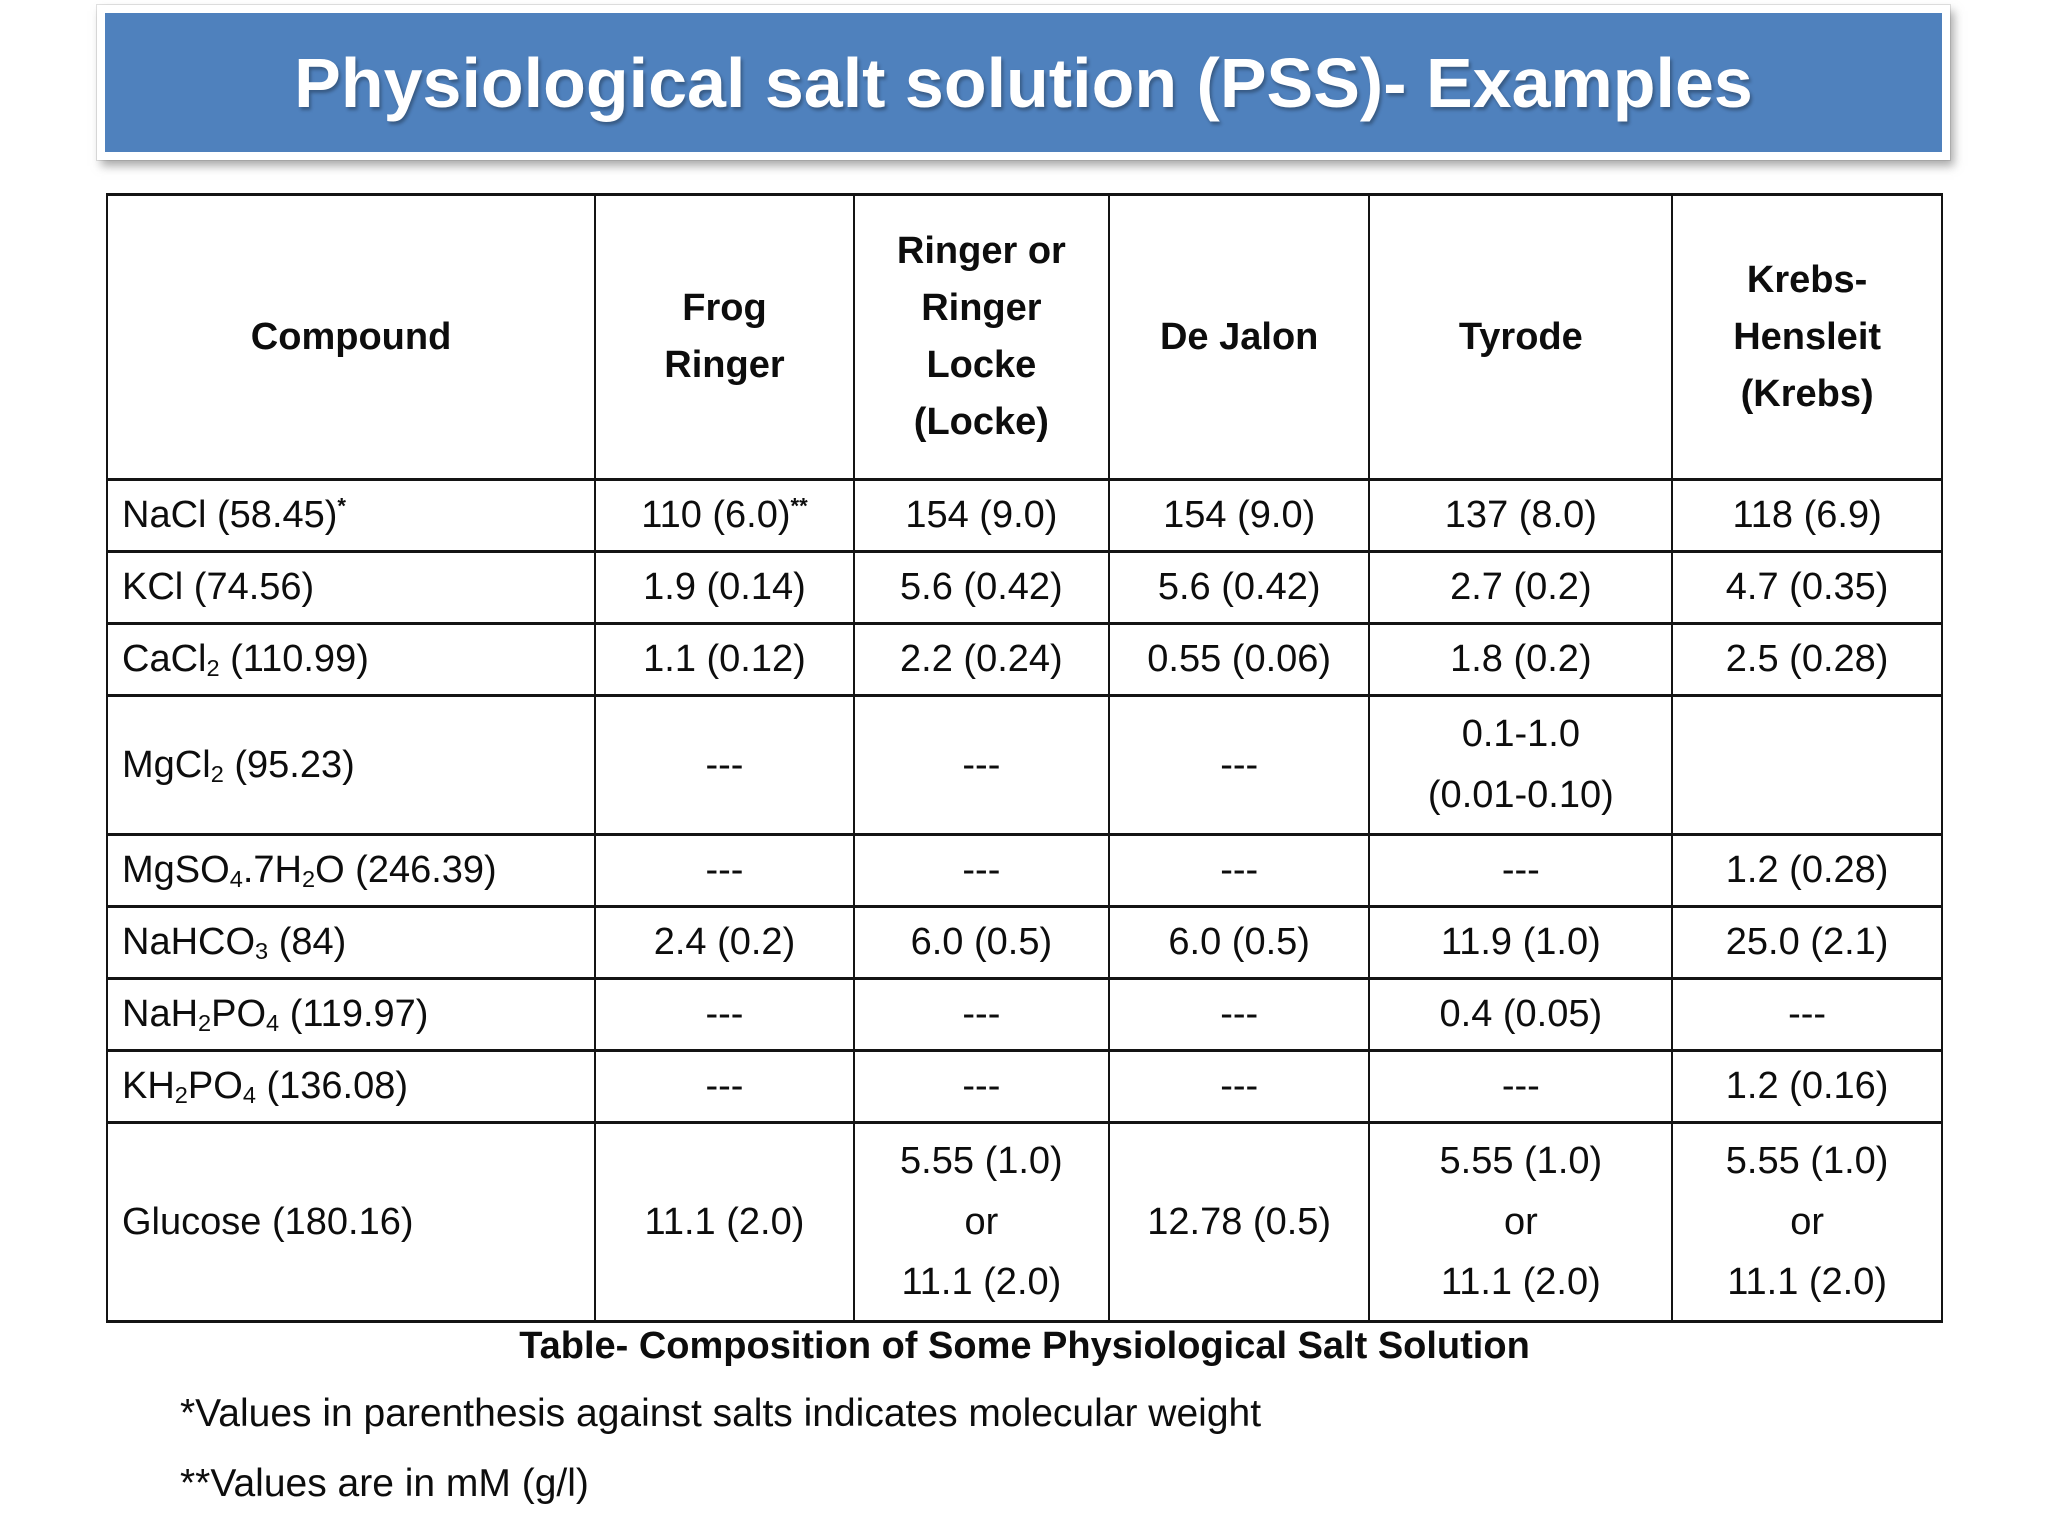 The image size is (2048, 1536). What do you see at coordinates (724, 1222) in the screenshot?
I see `value-cell: 11.1 (2.0)` at bounding box center [724, 1222].